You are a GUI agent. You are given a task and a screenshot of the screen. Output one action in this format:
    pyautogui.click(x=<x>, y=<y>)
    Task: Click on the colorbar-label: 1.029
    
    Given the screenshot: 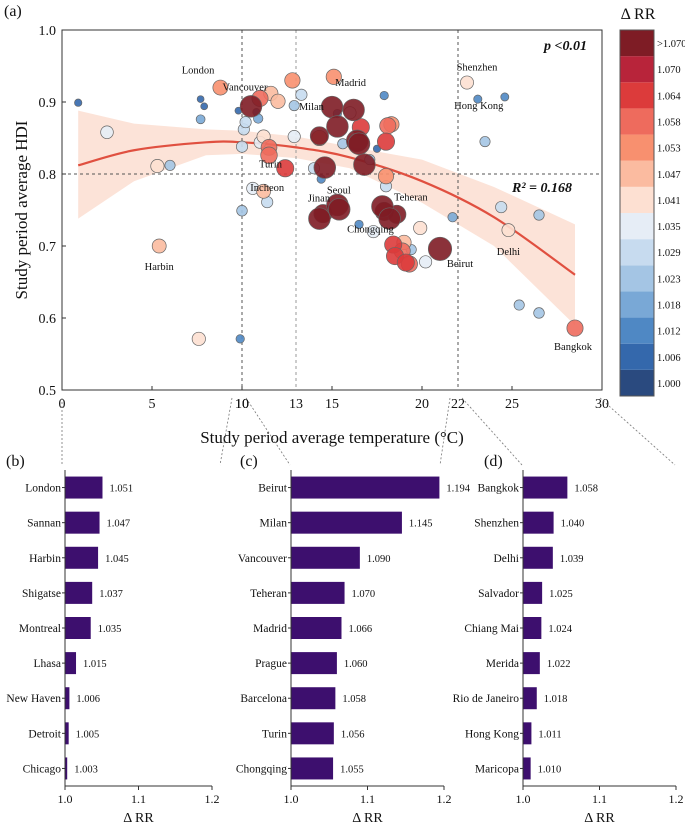 What is the action you would take?
    pyautogui.click(x=669, y=253)
    